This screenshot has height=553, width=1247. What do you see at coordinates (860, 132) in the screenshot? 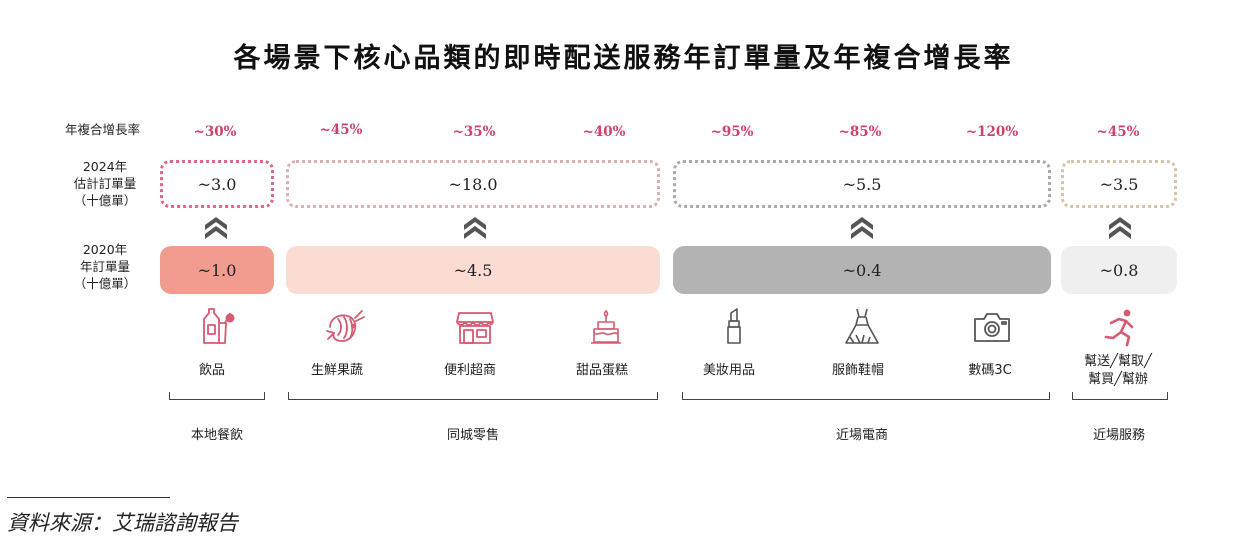
I see `cagr-value: ~85%` at bounding box center [860, 132].